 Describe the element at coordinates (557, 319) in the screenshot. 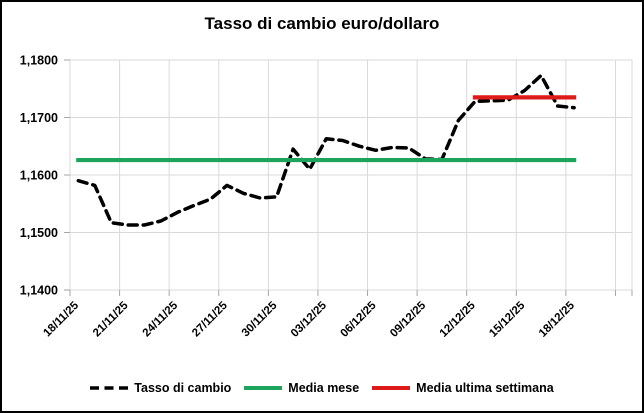

I see `x-tick-label: 18/12/25` at that location.